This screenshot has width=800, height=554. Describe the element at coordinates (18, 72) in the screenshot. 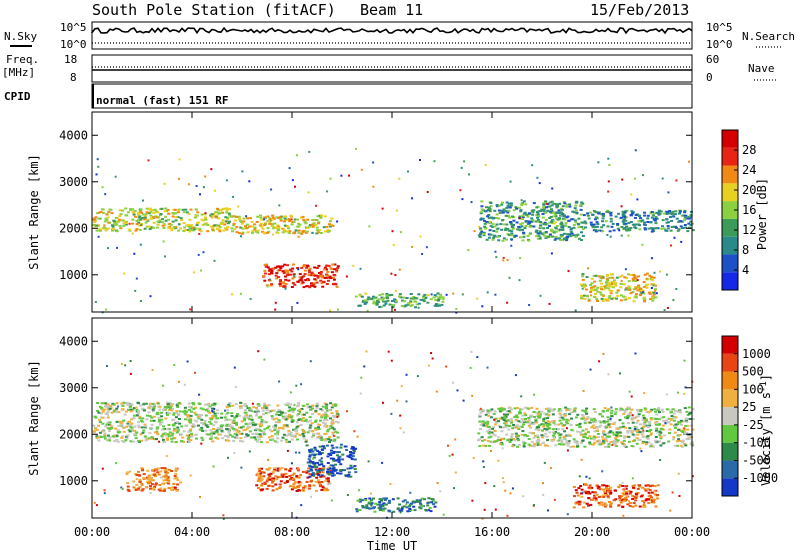

I see `freq-unit: [MHz]` at that location.